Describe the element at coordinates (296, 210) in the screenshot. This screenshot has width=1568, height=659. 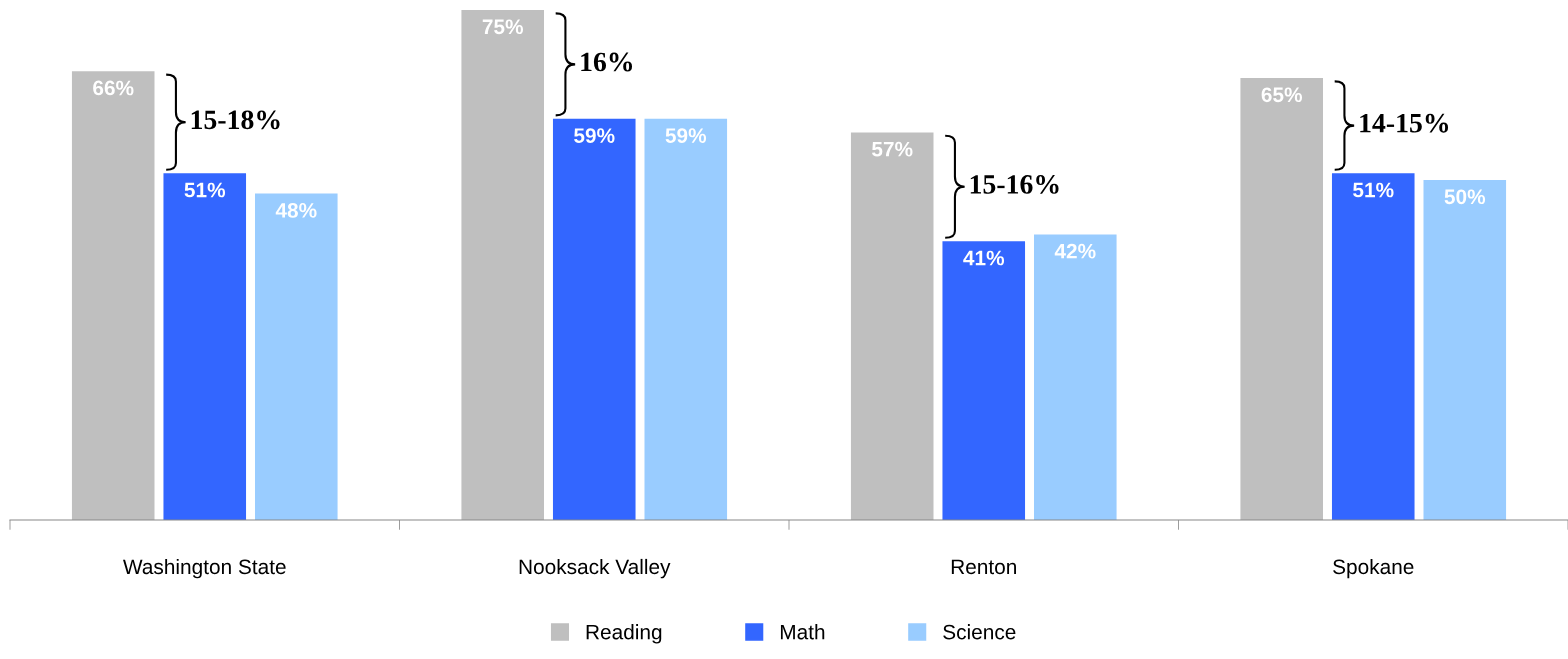
I see `data-label: 48%` at that location.